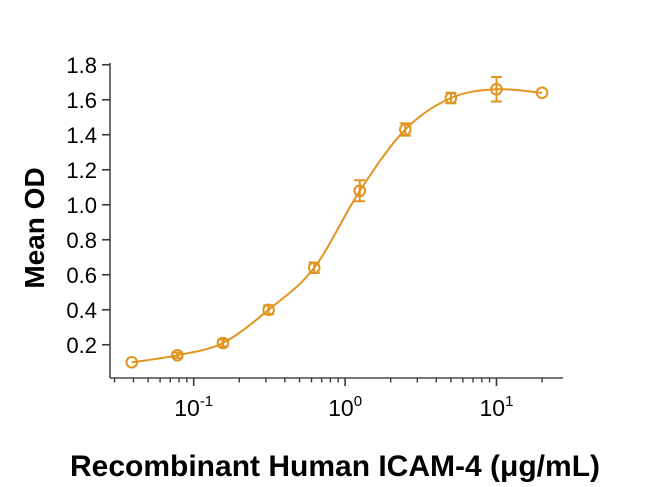 The image size is (650, 487). What do you see at coordinates (497, 407) in the screenshot?
I see `x-tick-label: 10¹` at bounding box center [497, 407].